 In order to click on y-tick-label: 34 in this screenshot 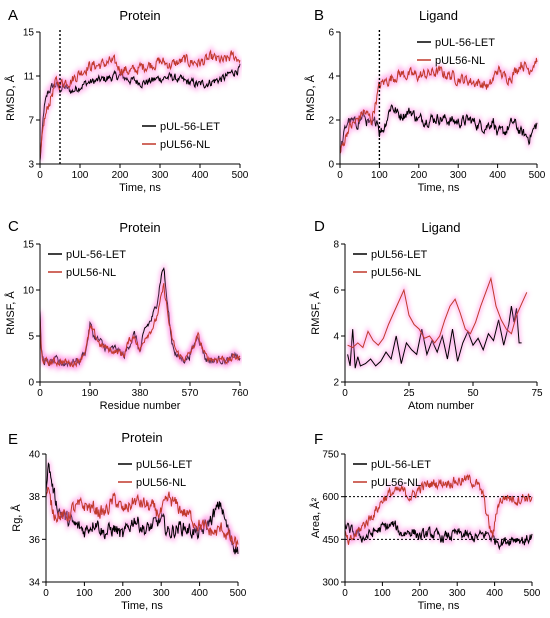, I will do `click(35, 583)`.